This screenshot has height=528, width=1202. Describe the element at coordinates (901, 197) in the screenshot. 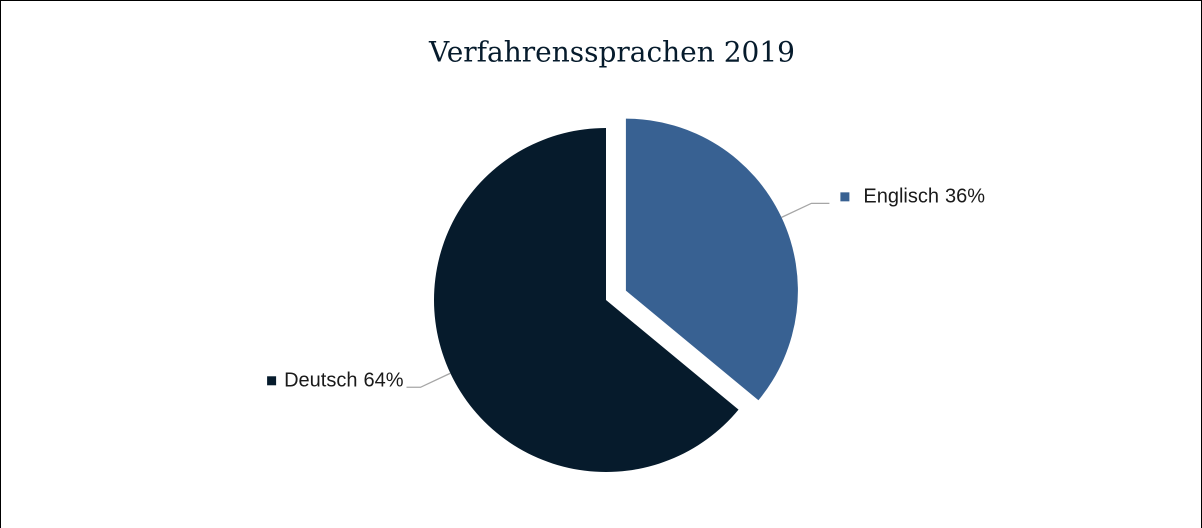

I see `category-name: Englisch` at that location.